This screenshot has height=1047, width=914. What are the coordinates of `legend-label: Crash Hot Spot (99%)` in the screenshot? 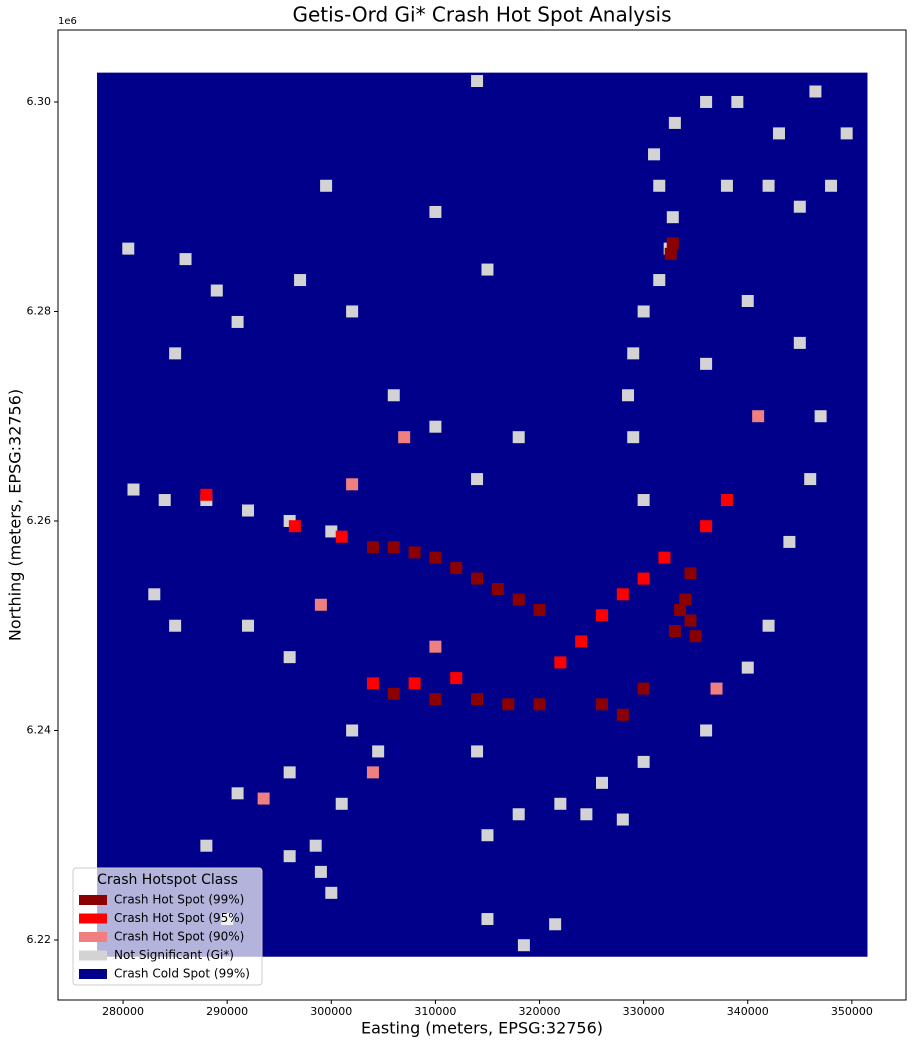 It's located at (179, 900).